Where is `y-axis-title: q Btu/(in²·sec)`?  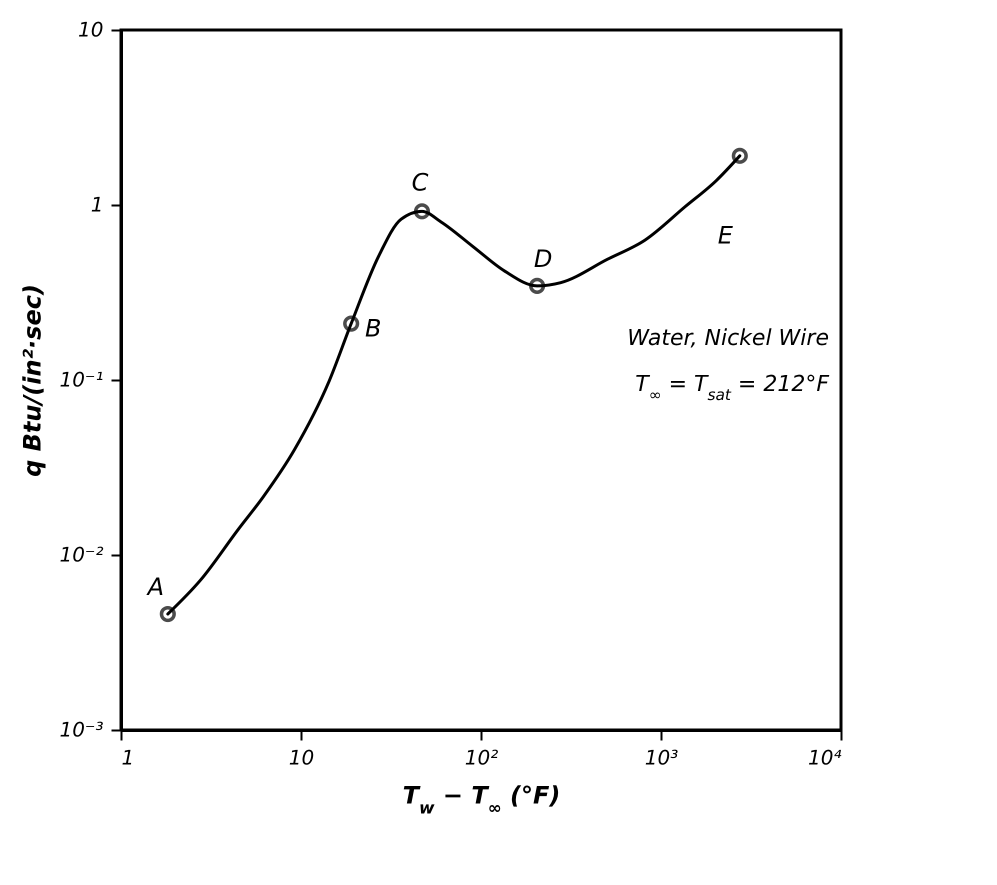 y-axis-title: q Btu/(in²·sec) is located at coordinates (32, 380).